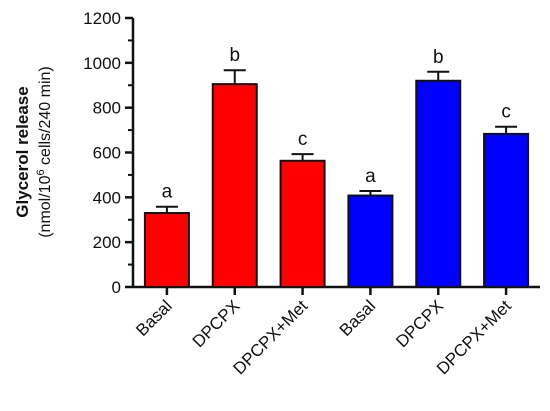  I want to click on y-tick-label: 800, so click(107, 108).